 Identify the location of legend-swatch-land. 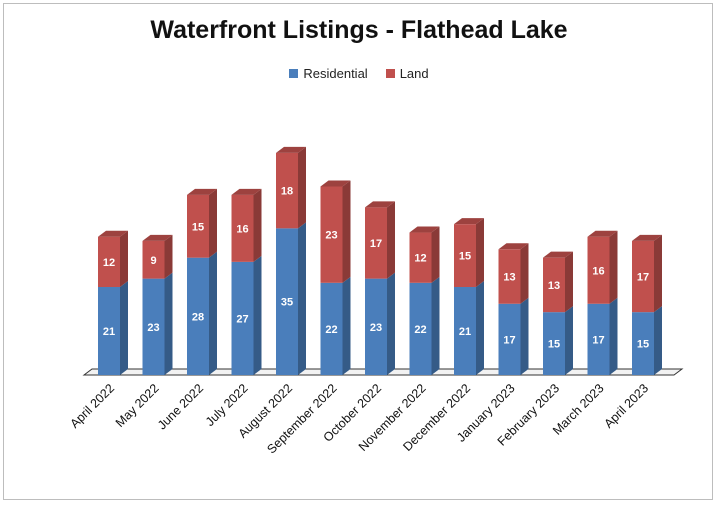
(390, 73).